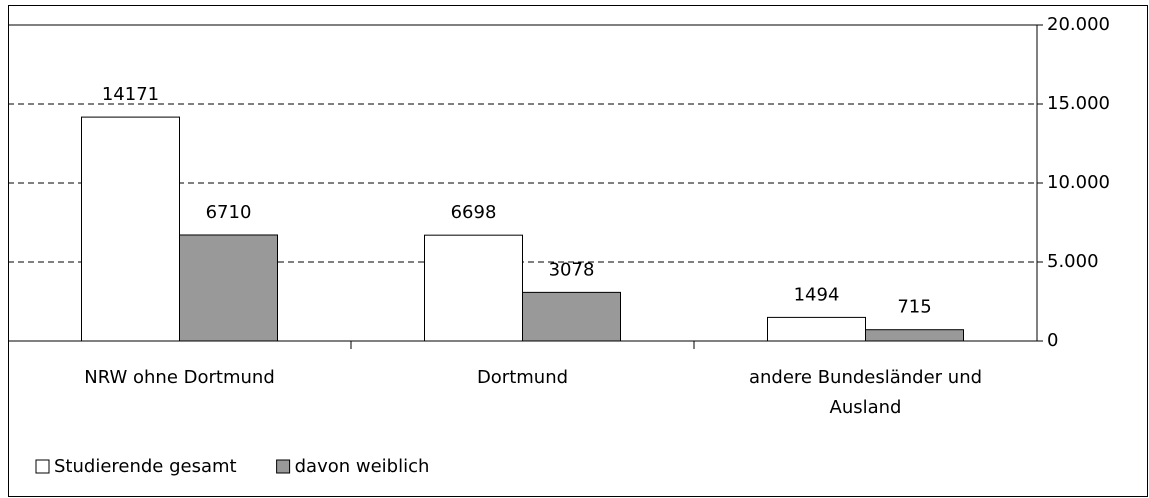  What do you see at coordinates (914, 307) in the screenshot?
I see `value-label: 715` at bounding box center [914, 307].